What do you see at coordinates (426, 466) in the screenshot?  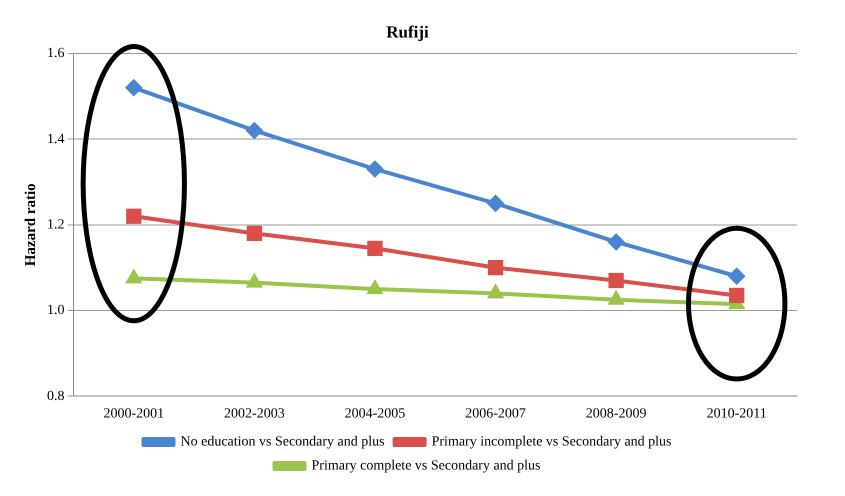 I see `legend-label: Primary complete vs Secondary and plus` at bounding box center [426, 466].